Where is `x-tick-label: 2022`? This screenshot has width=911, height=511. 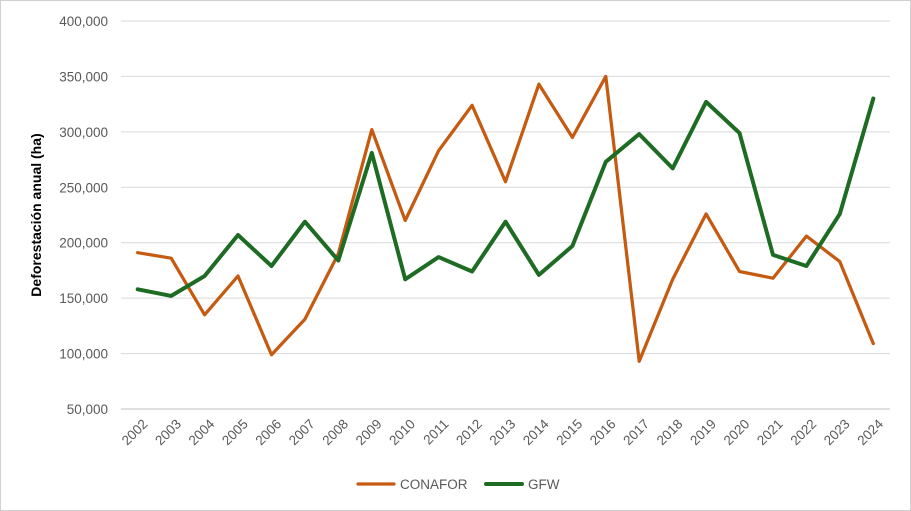 x-tick-label: 2022 is located at coordinates (803, 432).